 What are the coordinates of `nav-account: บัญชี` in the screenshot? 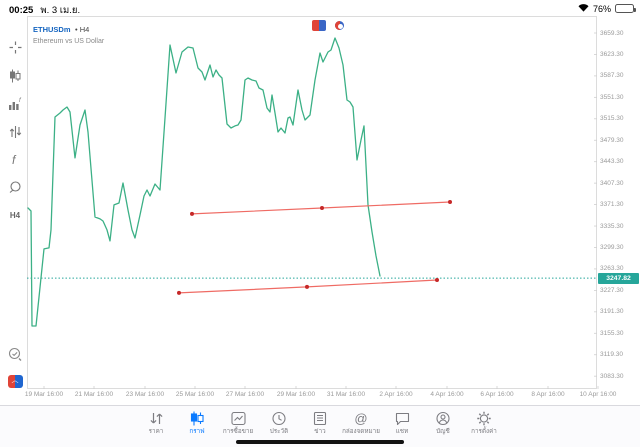 It's located at (443, 422).